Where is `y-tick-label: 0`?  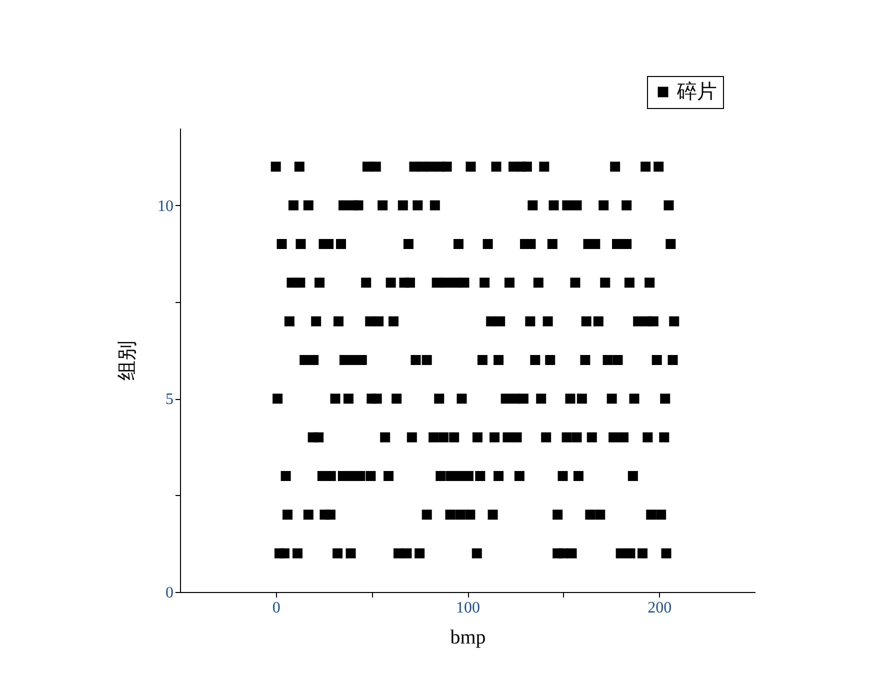 y-tick-label: 0 is located at coordinates (170, 593).